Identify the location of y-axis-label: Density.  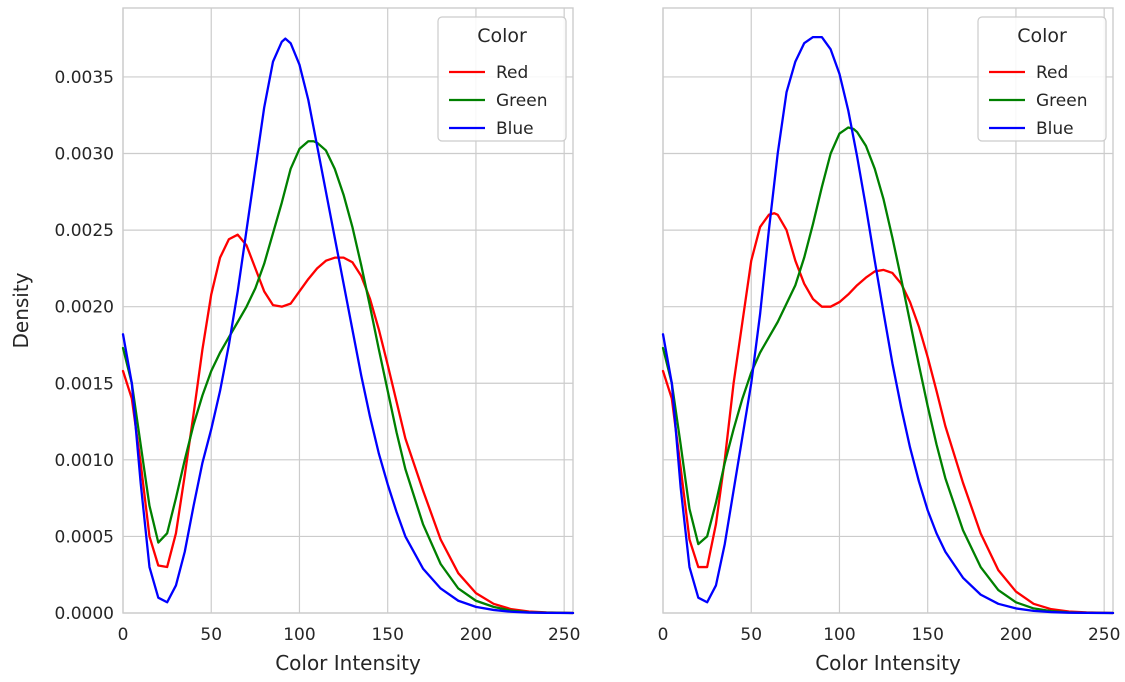
(21, 310).